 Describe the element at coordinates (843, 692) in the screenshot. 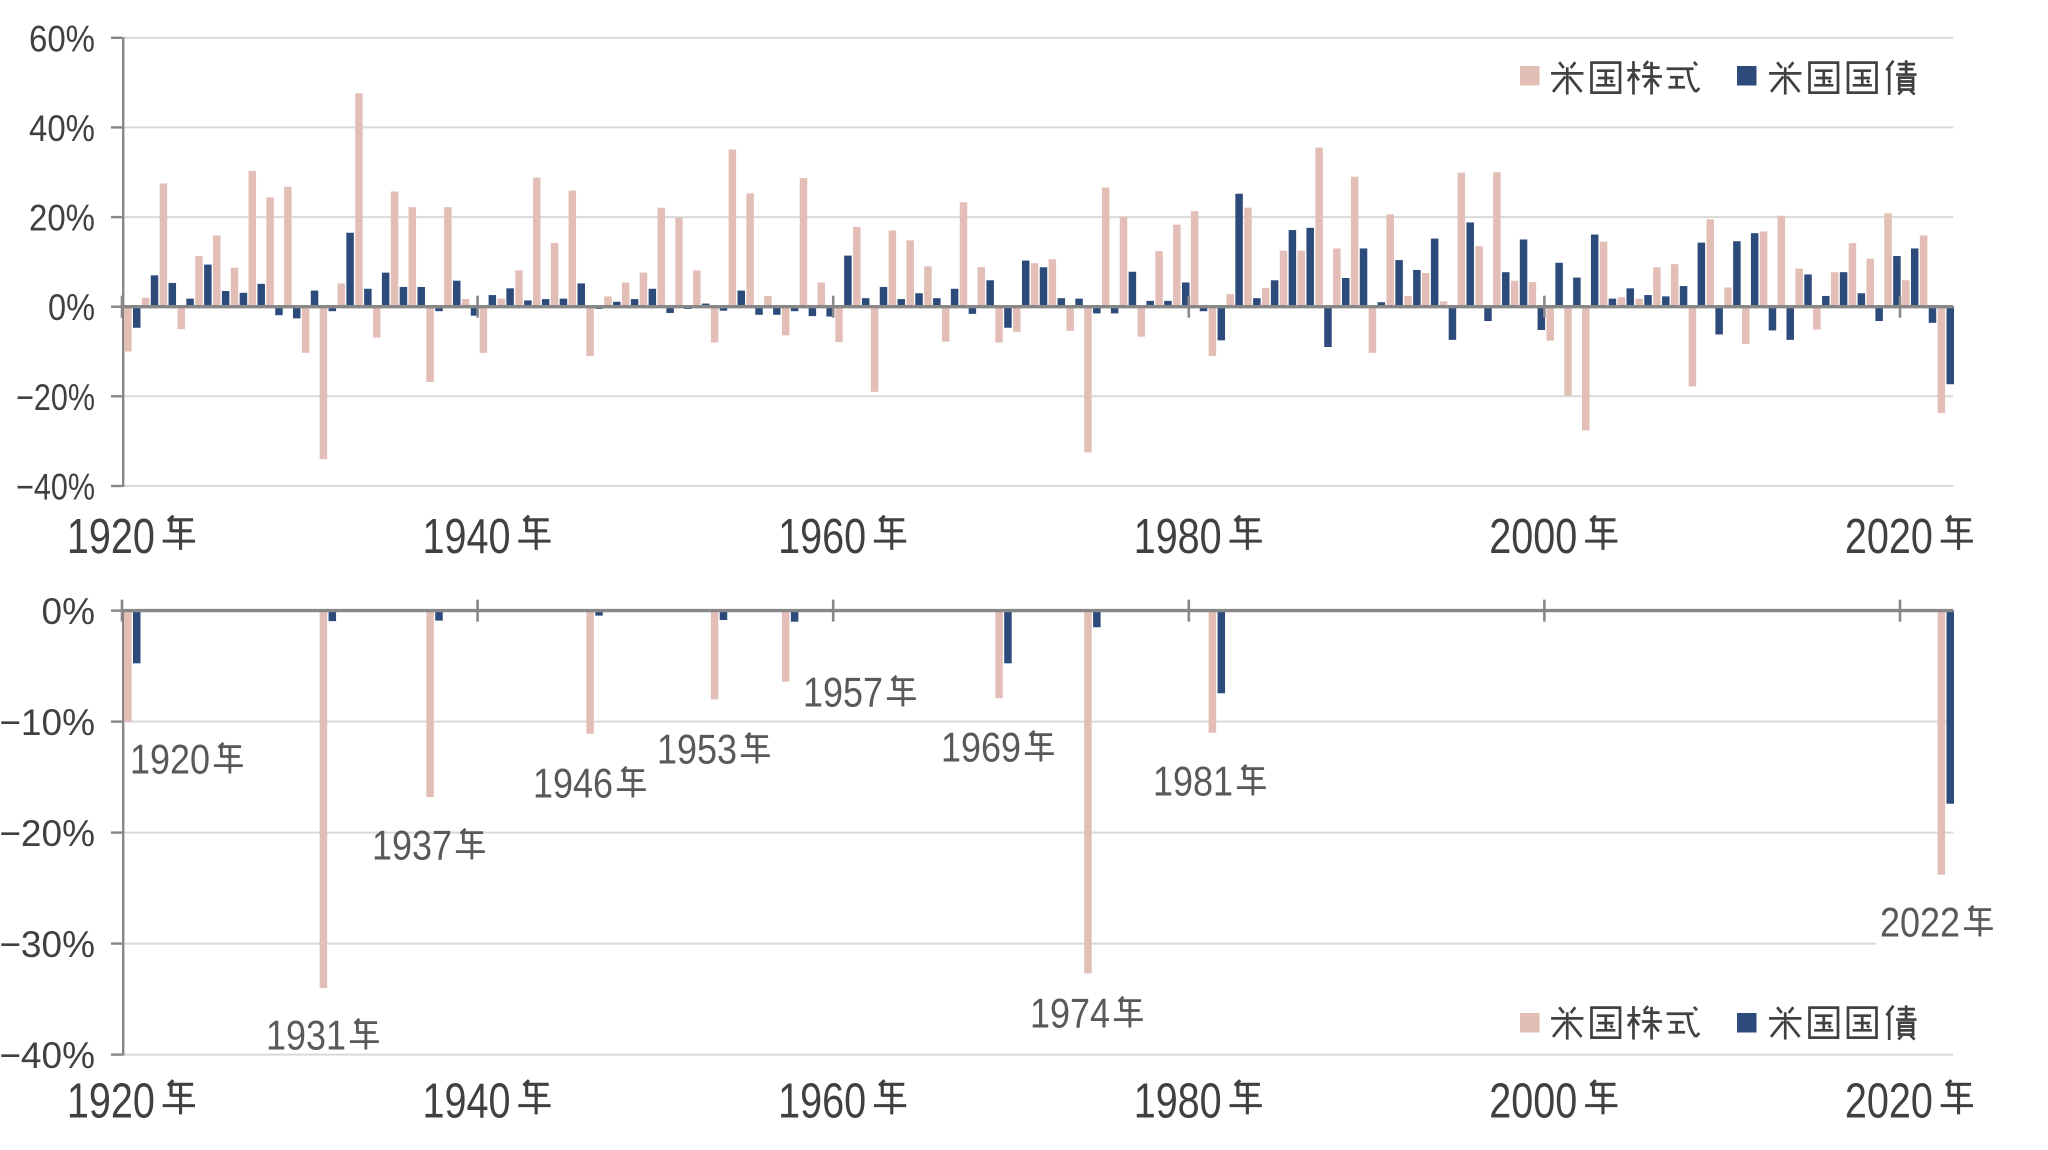

I see `svg-text: 1957` at that location.